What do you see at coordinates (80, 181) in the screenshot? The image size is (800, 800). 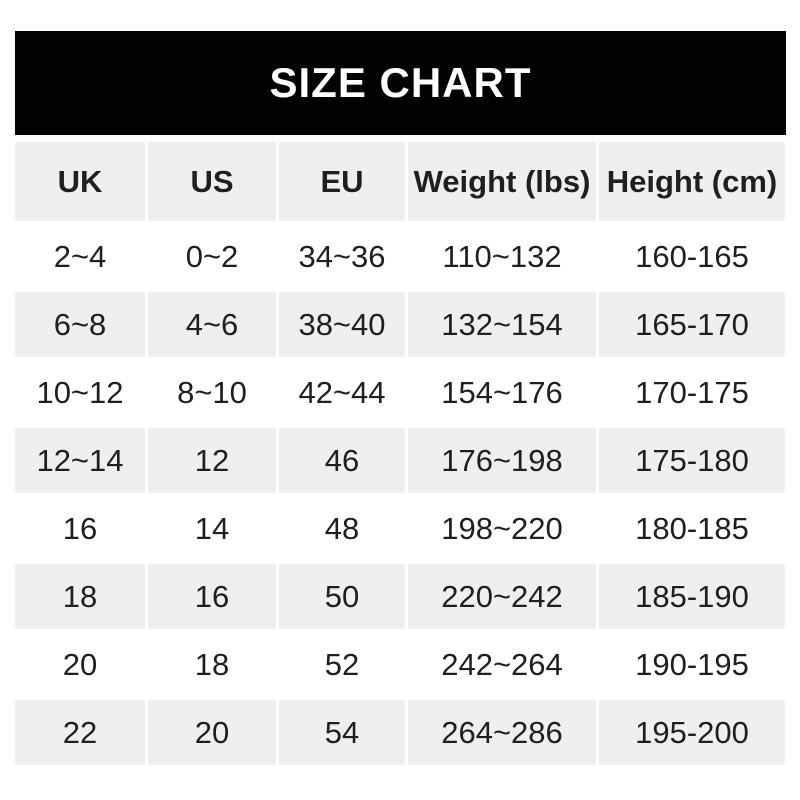 I see `column-header-uk: UK` at bounding box center [80, 181].